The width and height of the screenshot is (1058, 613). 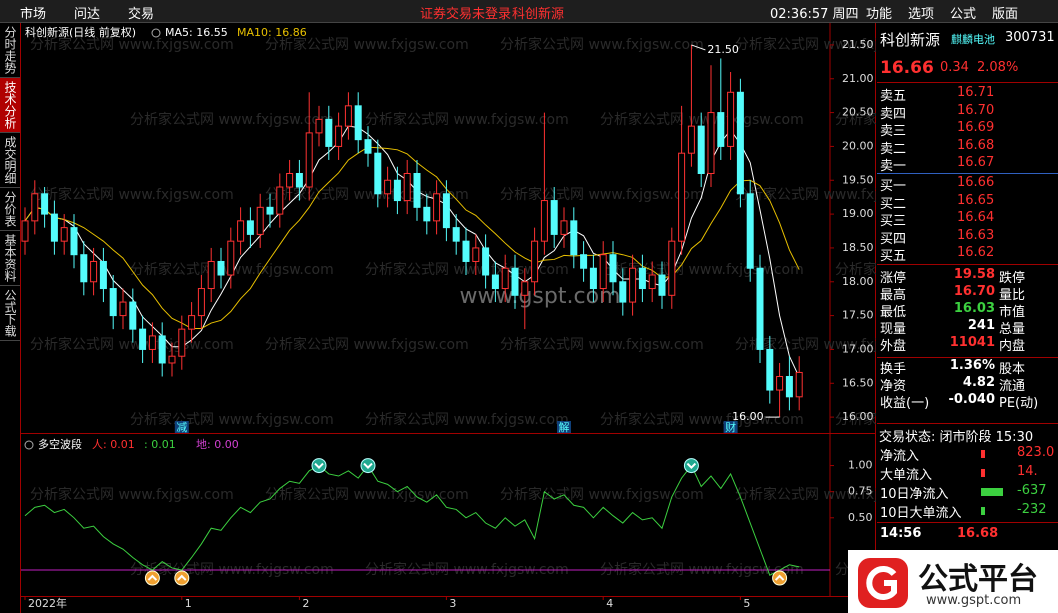 What do you see at coordinates (60, 444) in the screenshot?
I see `indicator-title: 多空波段` at bounding box center [60, 444].